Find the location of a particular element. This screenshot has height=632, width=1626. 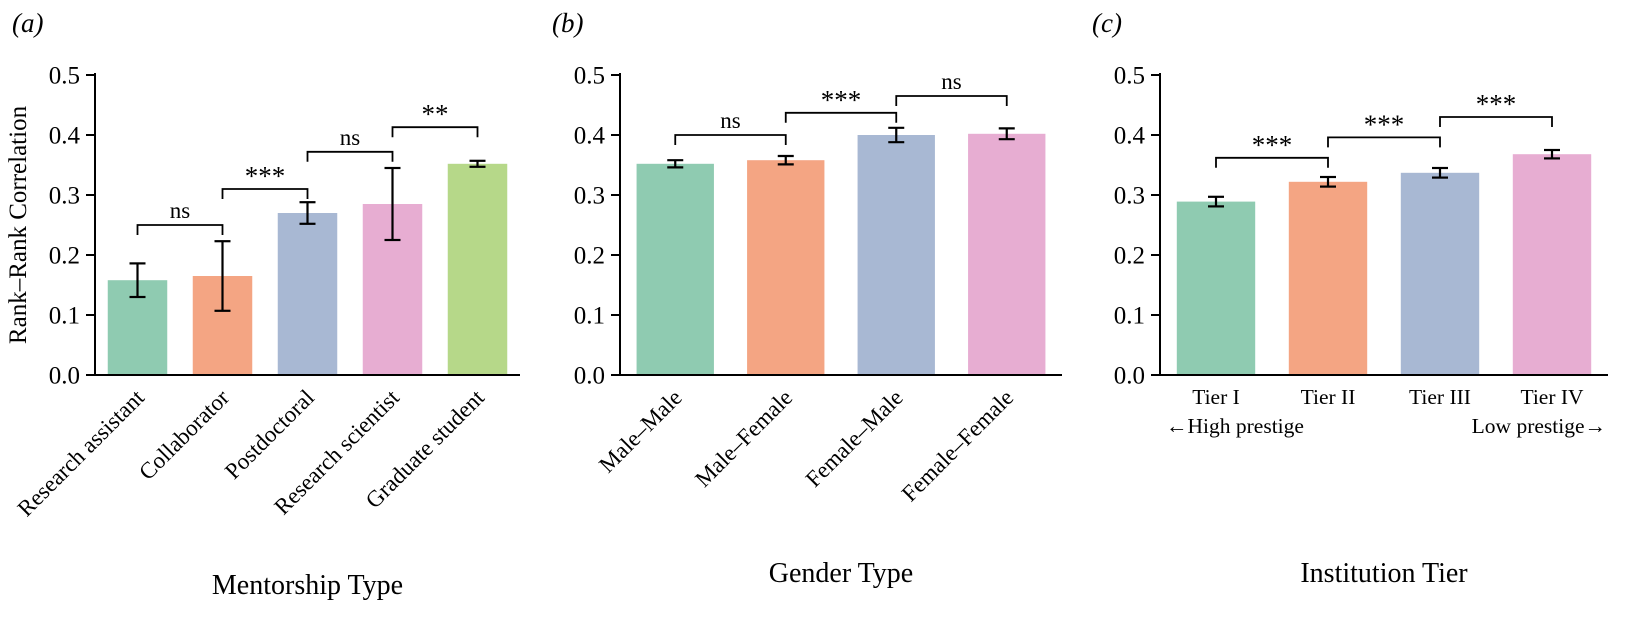

x-tick-label: Male–Female is located at coordinates (743, 438).